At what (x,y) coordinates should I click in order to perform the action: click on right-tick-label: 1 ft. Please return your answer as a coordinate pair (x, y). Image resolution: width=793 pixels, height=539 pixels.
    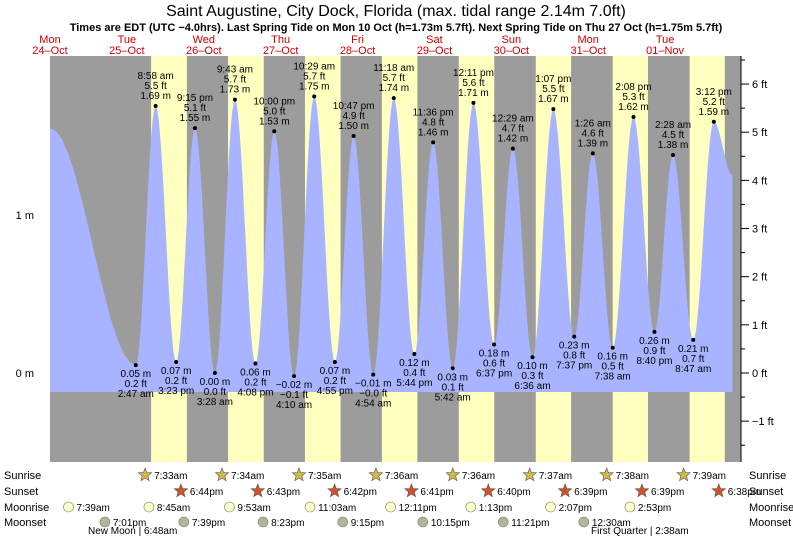
    Looking at the image, I should click on (759, 326).